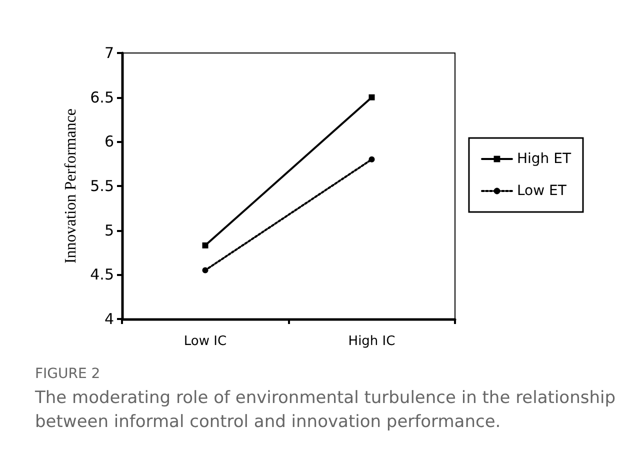 This screenshot has width=641, height=461. I want to click on y-tick-label: 4.5, so click(102, 275).